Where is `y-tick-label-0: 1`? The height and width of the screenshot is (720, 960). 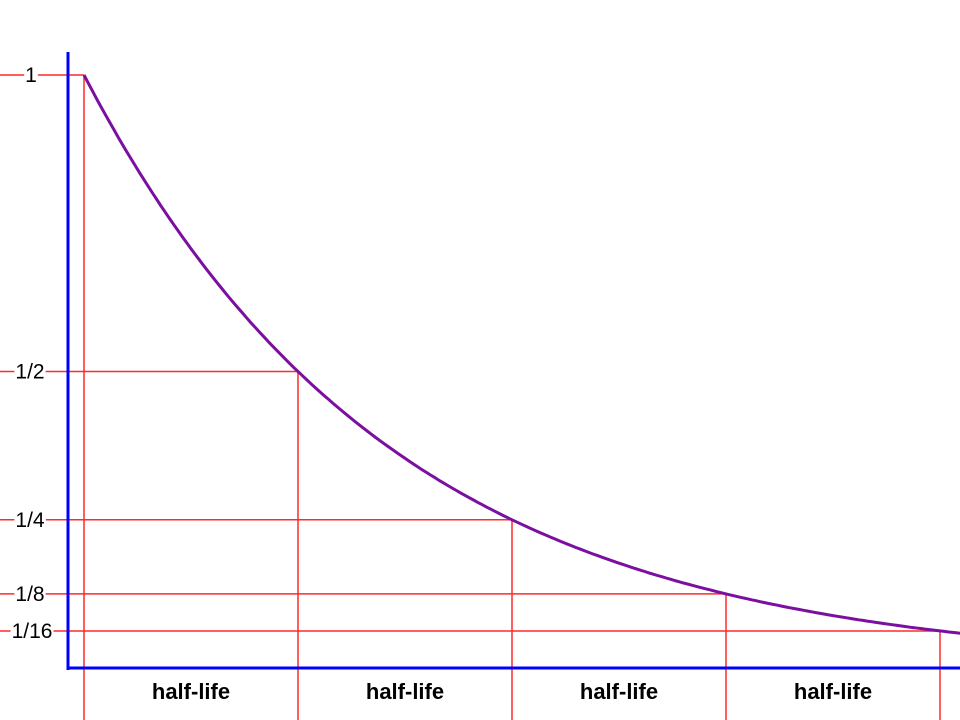
y-tick-label-0: 1 is located at coordinates (31, 75).